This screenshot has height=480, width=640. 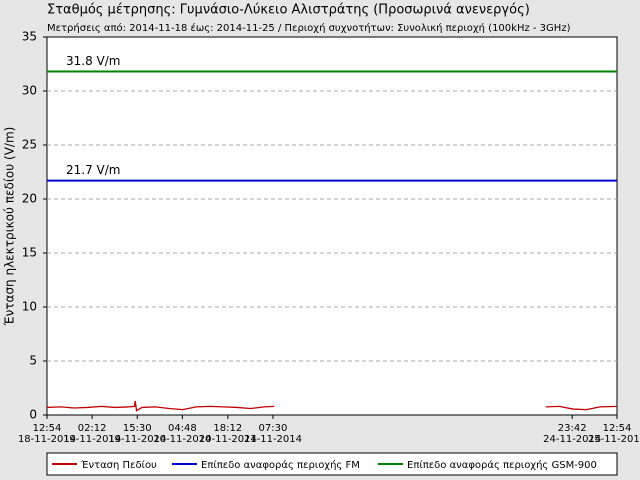 What do you see at coordinates (280, 465) in the screenshot?
I see `legend-label: Επίπεδο αναφοράς περιοχής FM` at bounding box center [280, 465].